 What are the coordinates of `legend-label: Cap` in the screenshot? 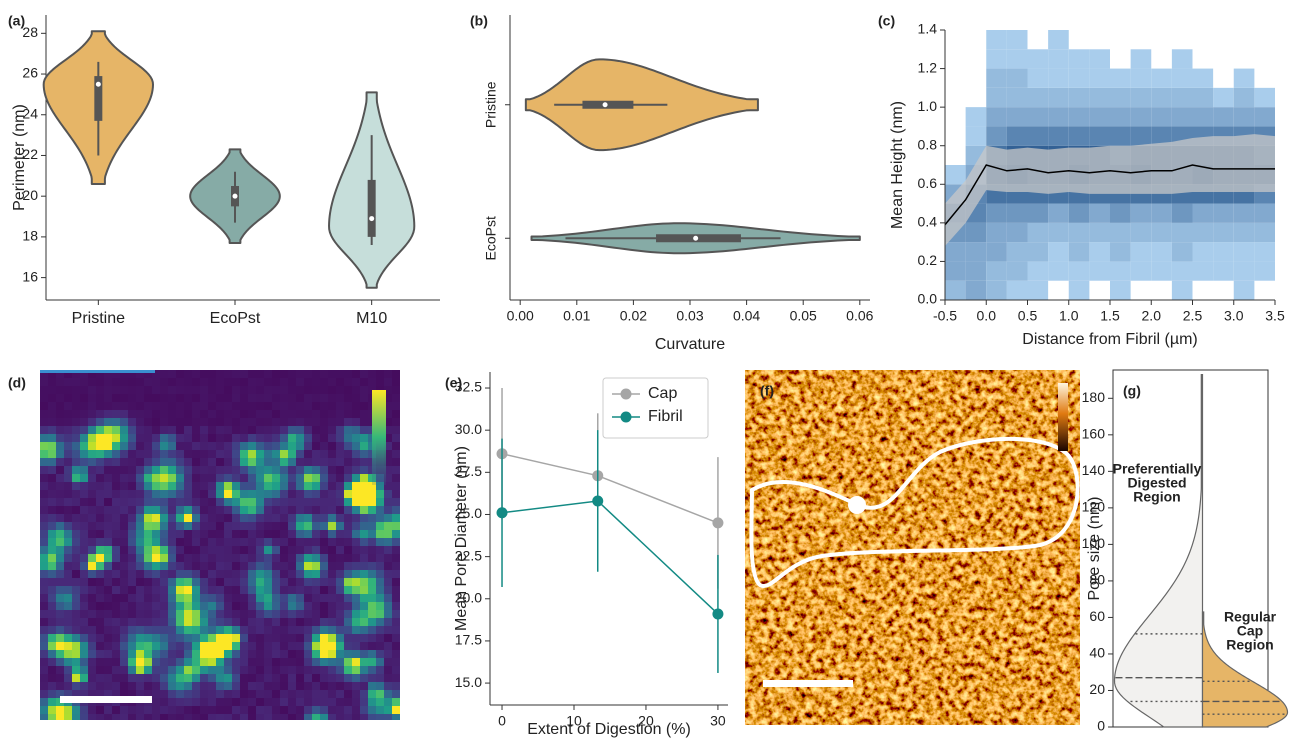 It's located at (662, 393).